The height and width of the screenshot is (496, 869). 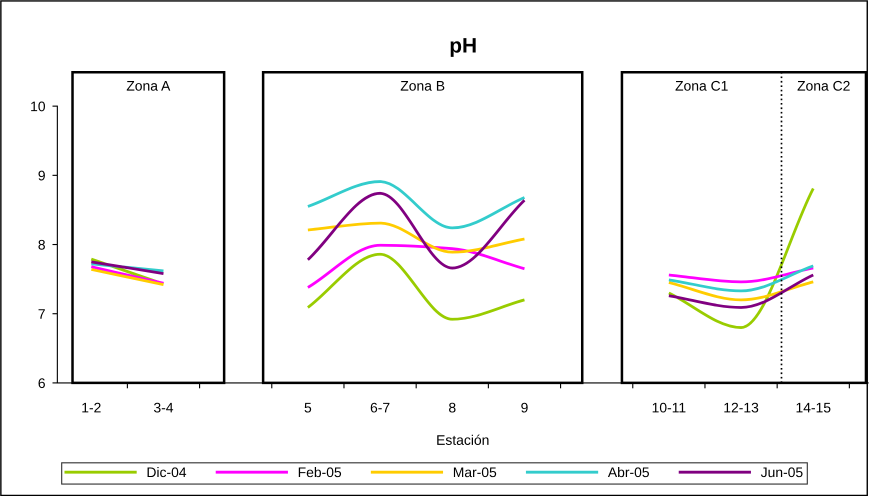 What do you see at coordinates (41, 245) in the screenshot?
I see `y-tick-label: 8` at bounding box center [41, 245].